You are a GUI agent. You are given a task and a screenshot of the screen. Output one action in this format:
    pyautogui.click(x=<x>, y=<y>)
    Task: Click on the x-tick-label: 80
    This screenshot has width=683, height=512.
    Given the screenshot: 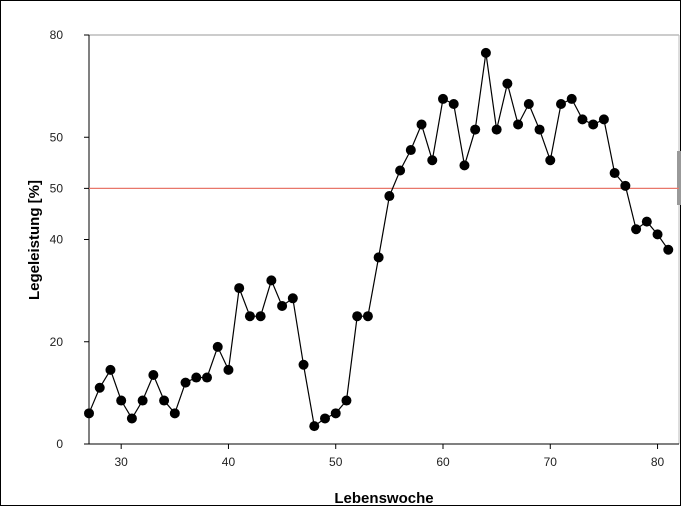 What is the action you would take?
    pyautogui.click(x=658, y=462)
    